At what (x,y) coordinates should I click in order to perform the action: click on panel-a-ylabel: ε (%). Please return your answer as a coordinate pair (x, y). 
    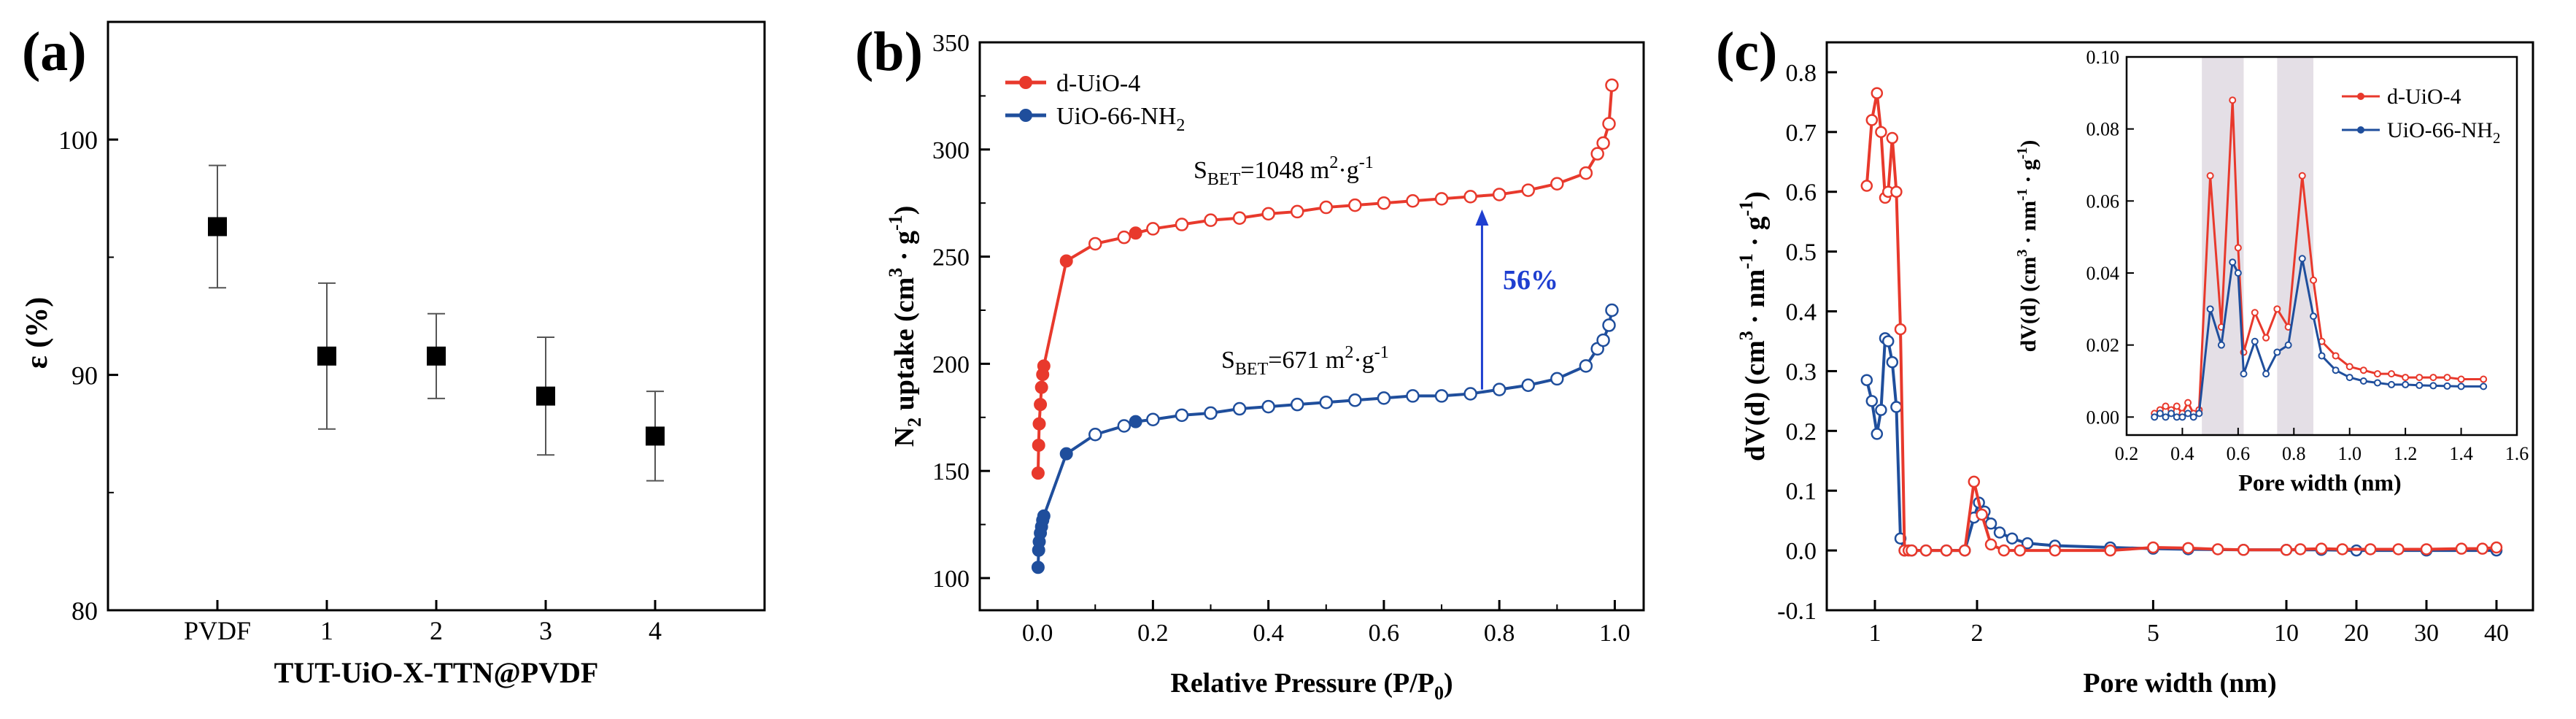
    Looking at the image, I should click on (37, 333).